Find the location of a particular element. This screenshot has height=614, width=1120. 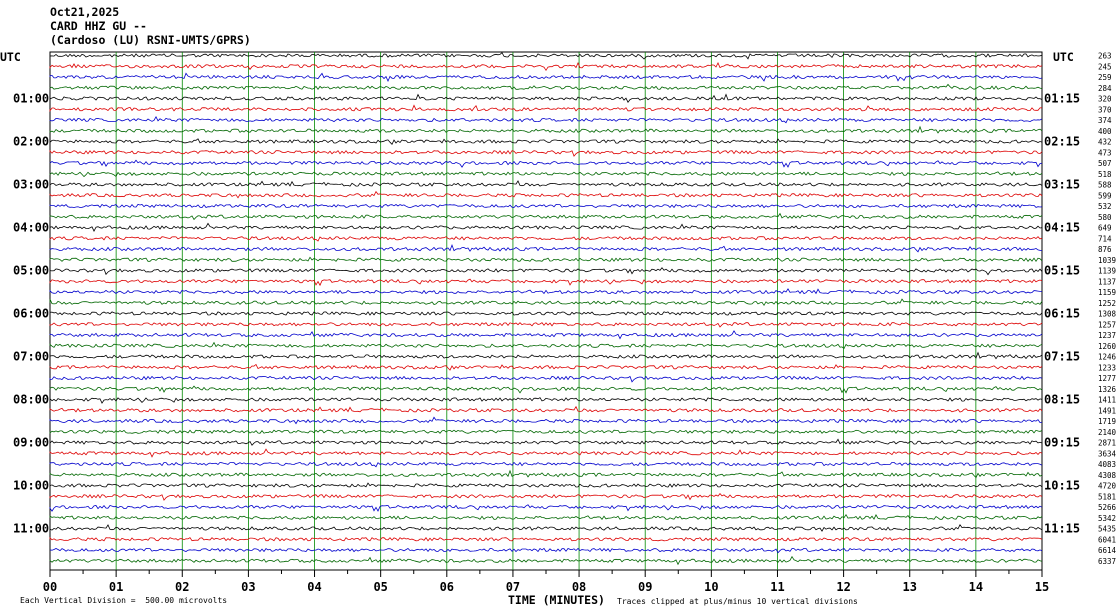

right-hour-label: 08:15 is located at coordinates (1062, 400).